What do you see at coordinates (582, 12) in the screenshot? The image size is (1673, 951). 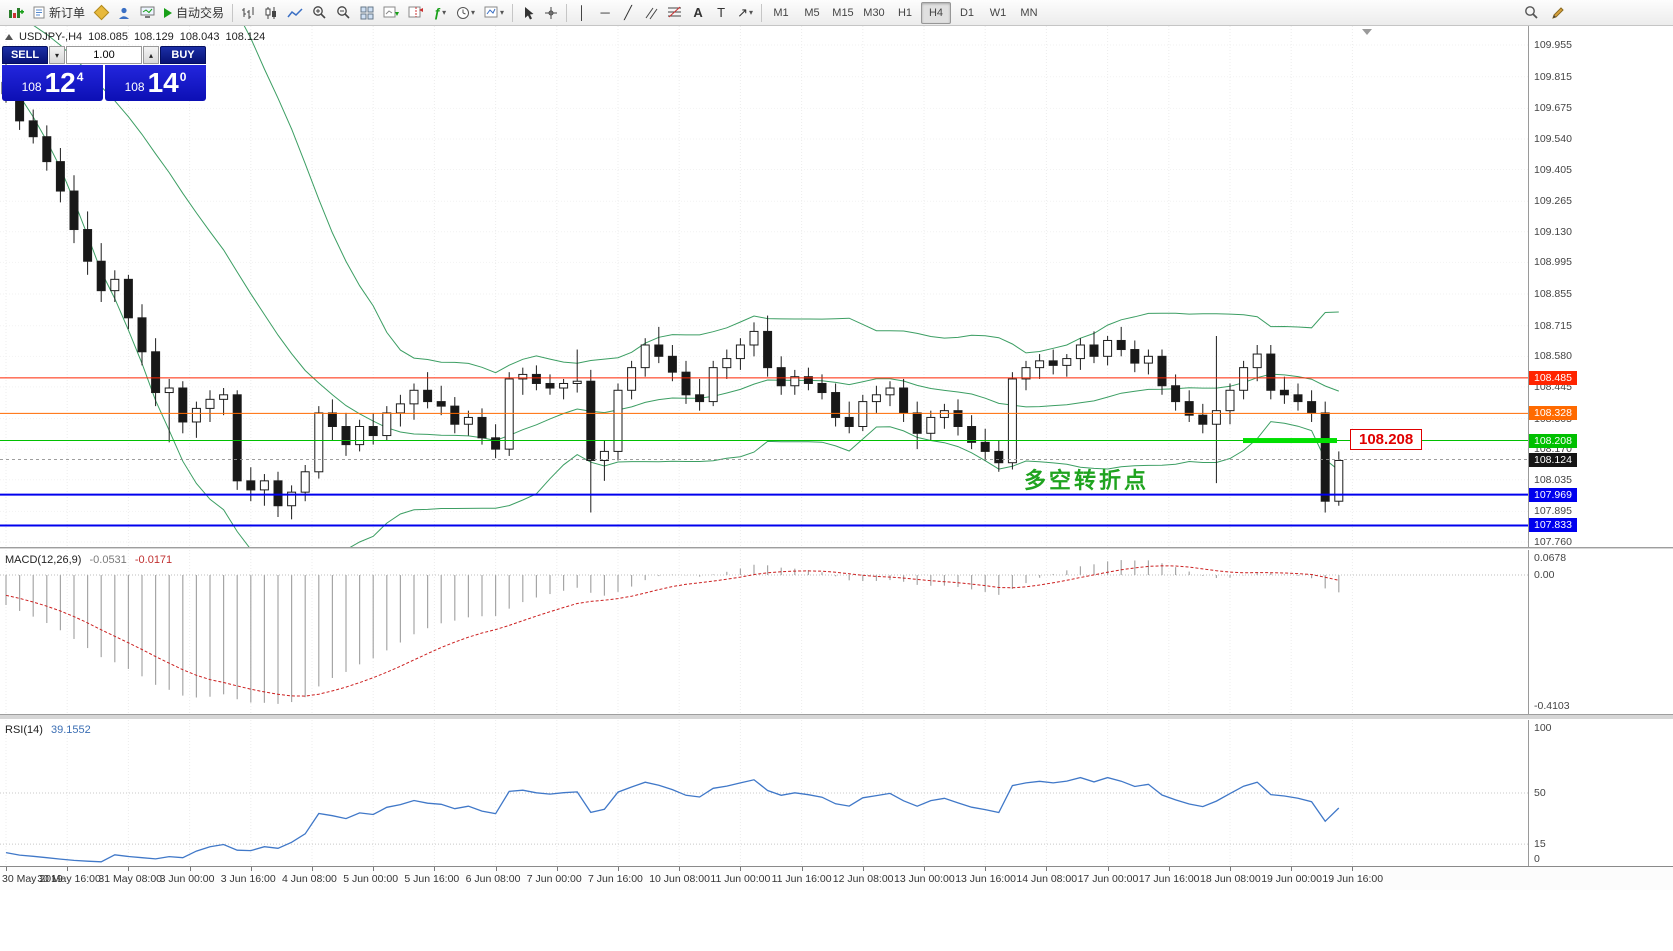 I see `vertical-line-icon: │` at bounding box center [582, 12].